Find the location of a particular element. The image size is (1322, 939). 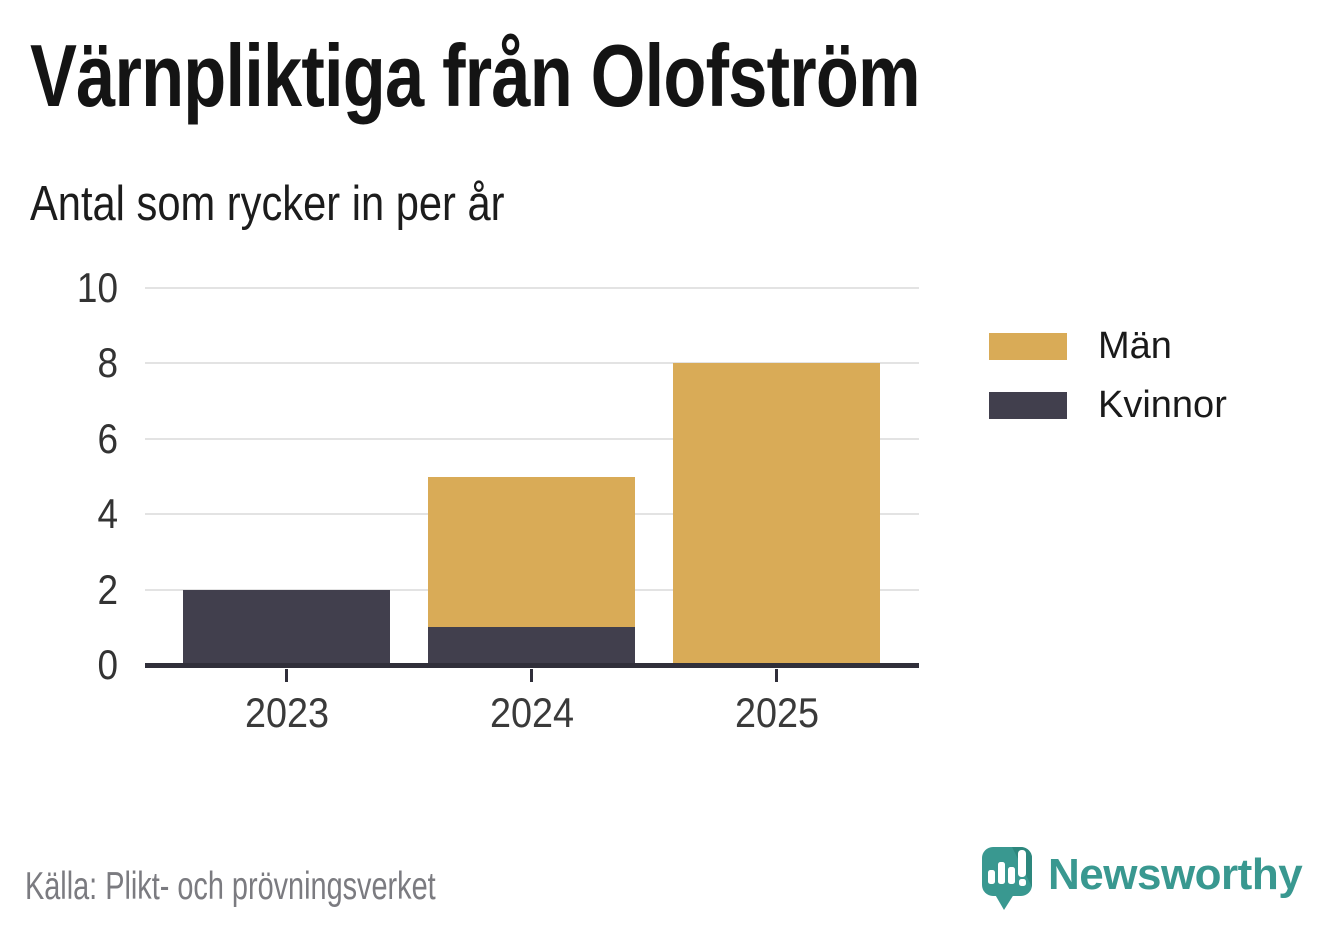

legend: Män Kvinnor is located at coordinates (1108, 387).